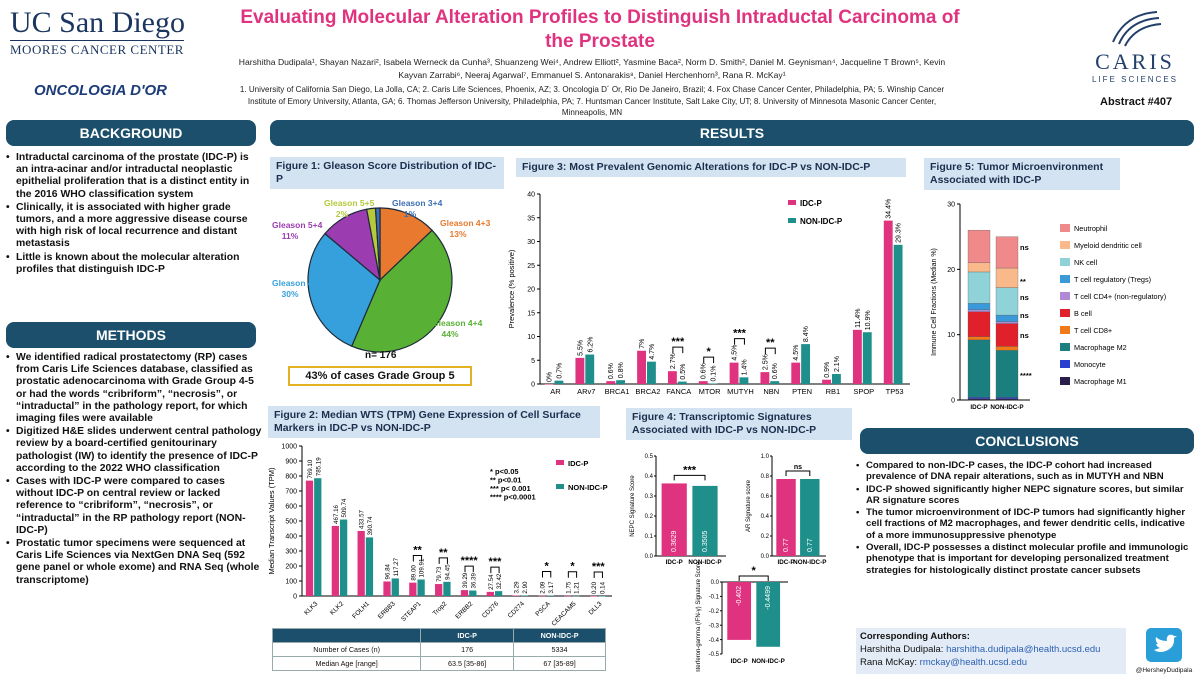 The image size is (1200, 675). I want to click on ucsd-logo-line1: UC San Diego, so click(97, 22).